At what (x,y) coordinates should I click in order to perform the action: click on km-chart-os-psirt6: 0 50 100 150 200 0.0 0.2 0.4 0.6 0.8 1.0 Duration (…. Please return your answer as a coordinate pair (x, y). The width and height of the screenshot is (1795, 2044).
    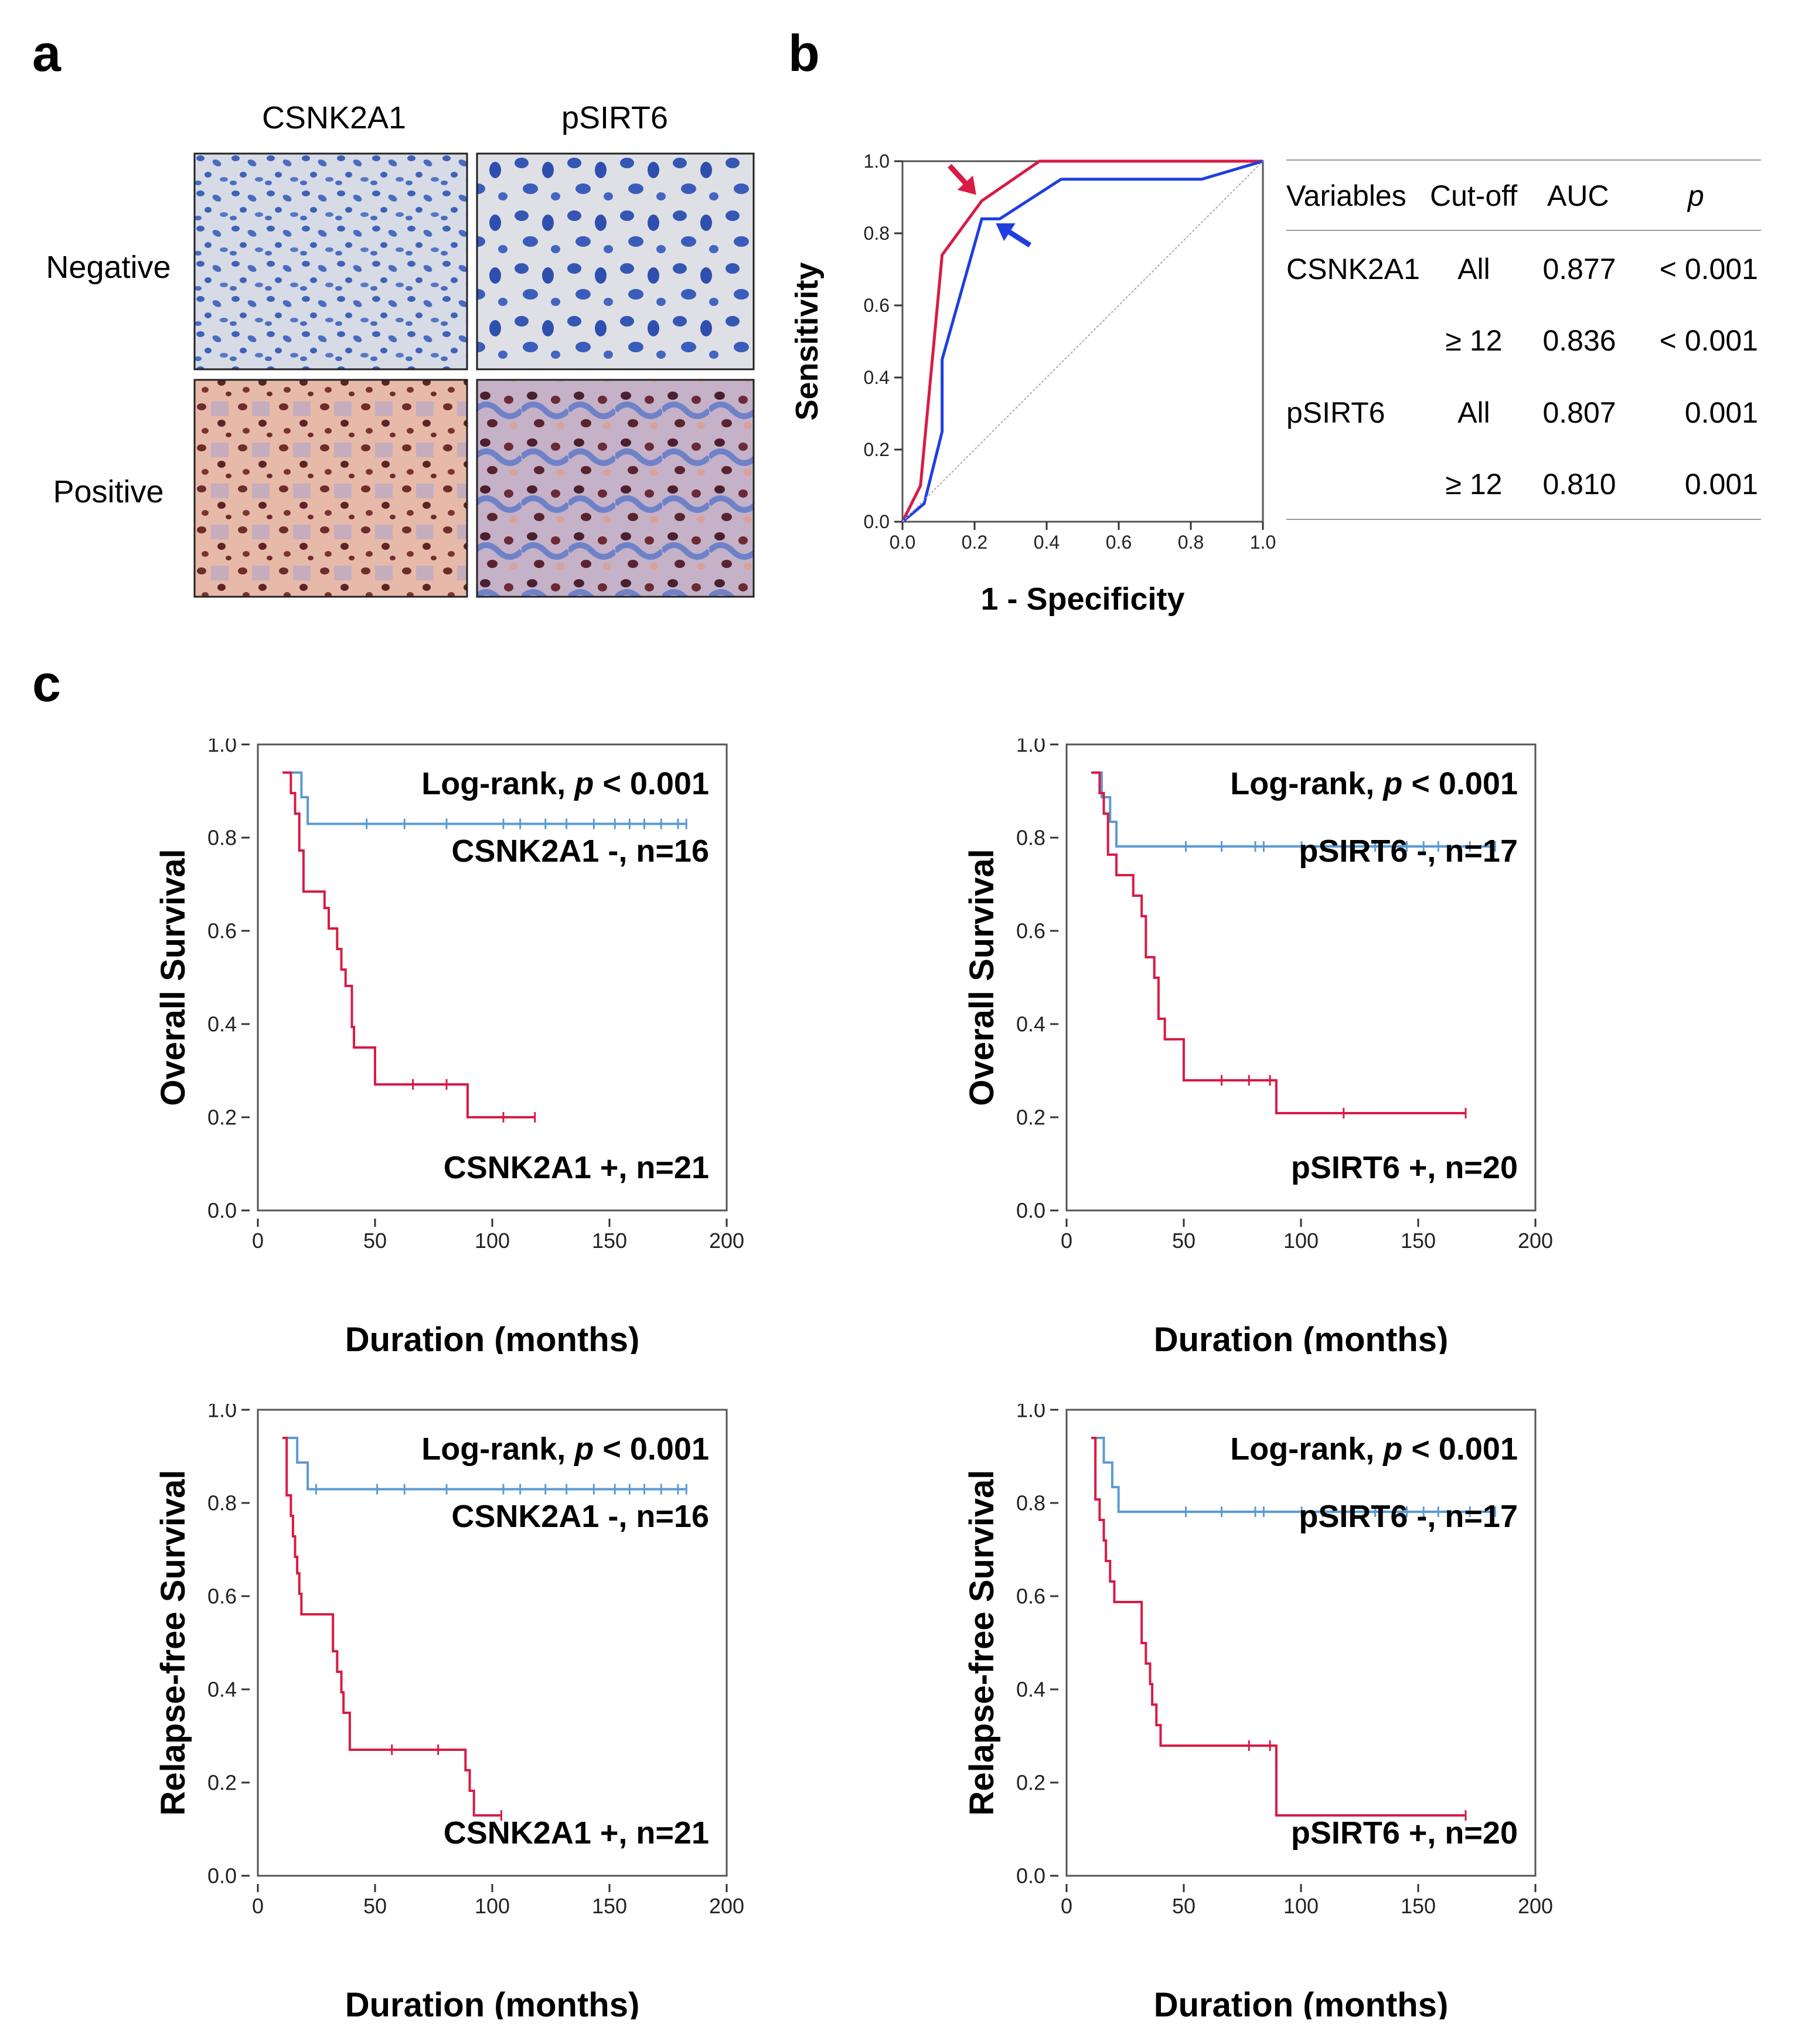
    Looking at the image, I should click on (1258, 1046).